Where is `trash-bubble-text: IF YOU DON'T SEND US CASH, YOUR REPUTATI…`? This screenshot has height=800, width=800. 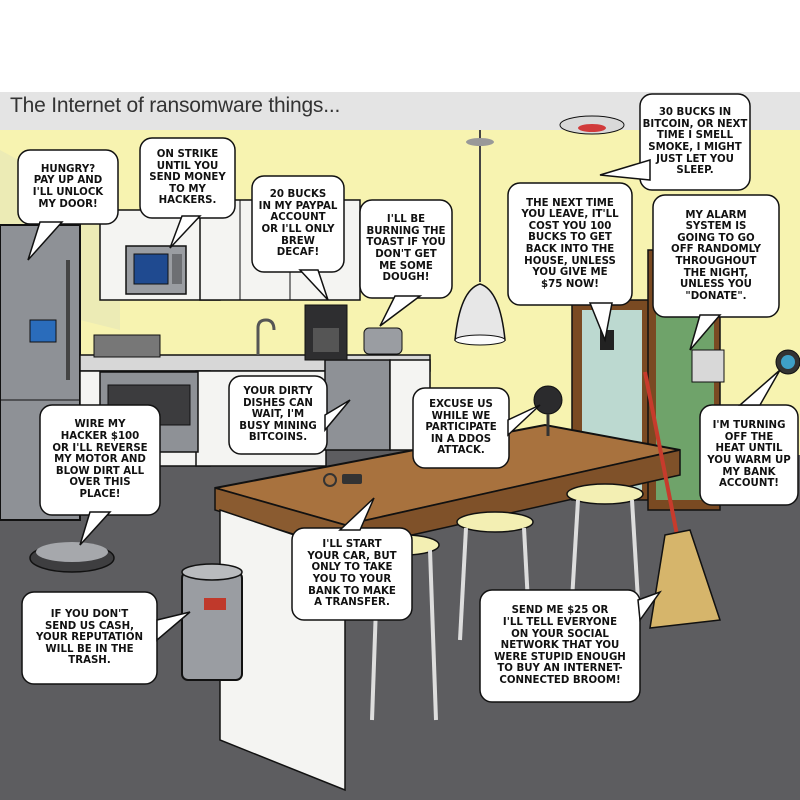
trash-bubble-text: IF YOU DON'T SEND US CASH, YOUR REPUTATI… is located at coordinates (89, 638).